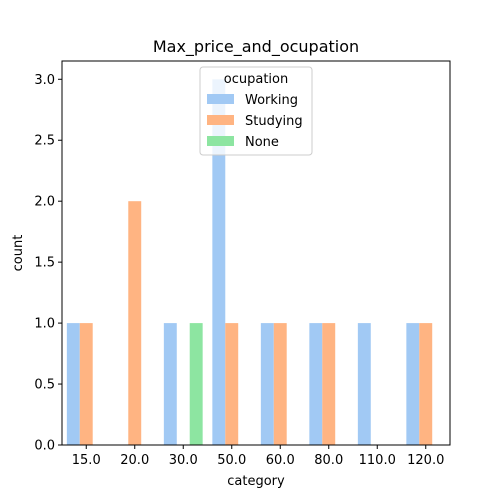 This screenshot has width=500, height=500. I want to click on x-tick-label: 20.0, so click(134, 460).